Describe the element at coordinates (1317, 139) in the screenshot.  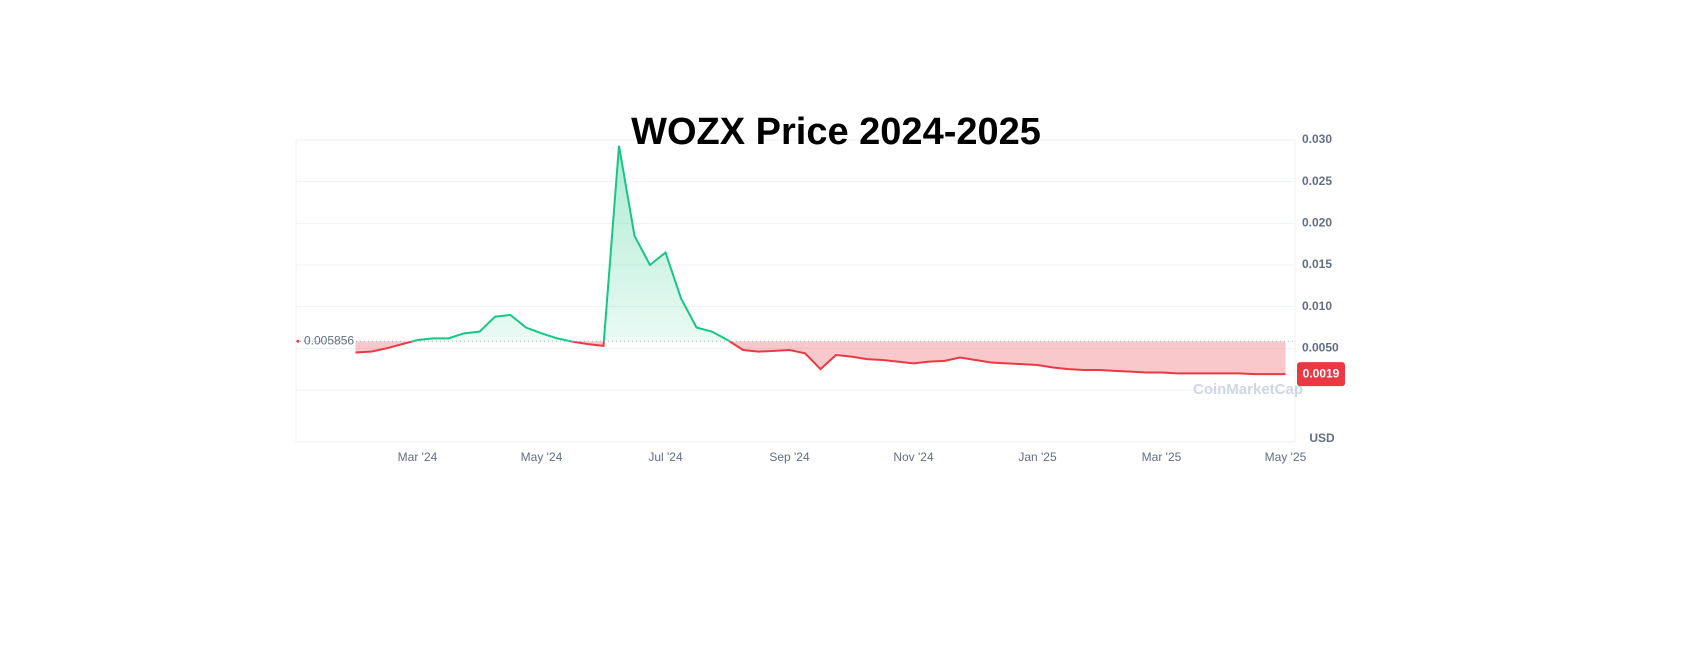
I see `y-tick-label: 0.030` at that location.